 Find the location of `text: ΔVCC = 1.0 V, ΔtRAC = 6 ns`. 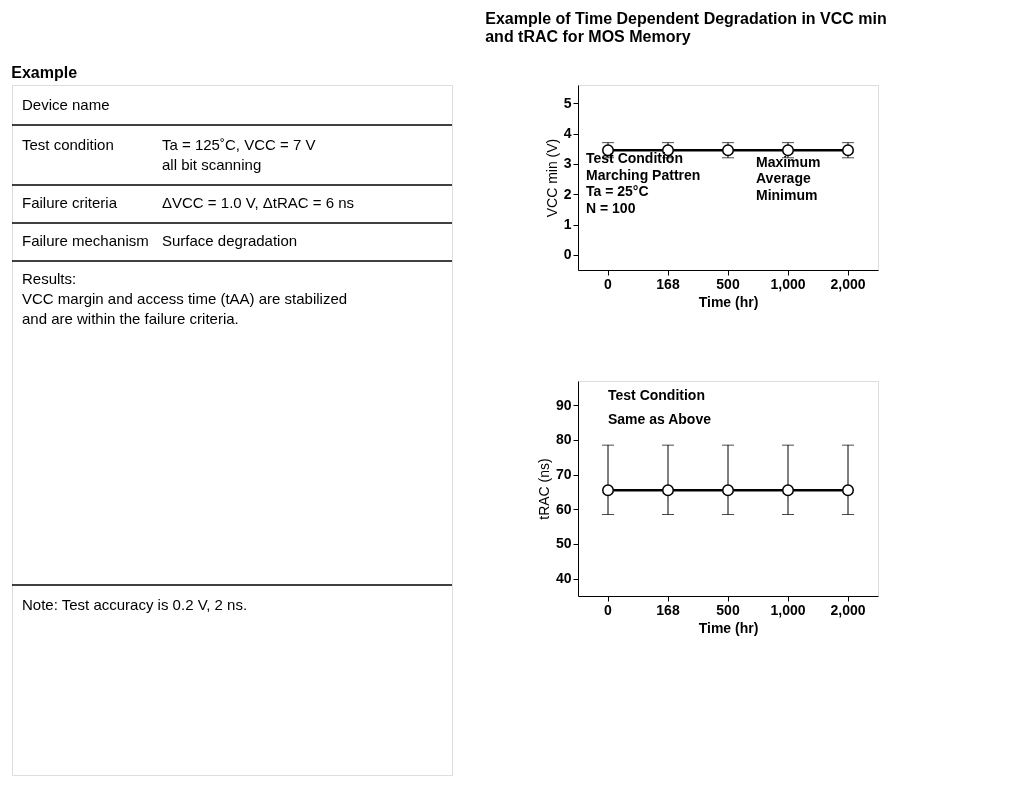

text: ΔVCC = 1.0 V, ΔtRAC = 6 ns is located at coordinates (258, 202).